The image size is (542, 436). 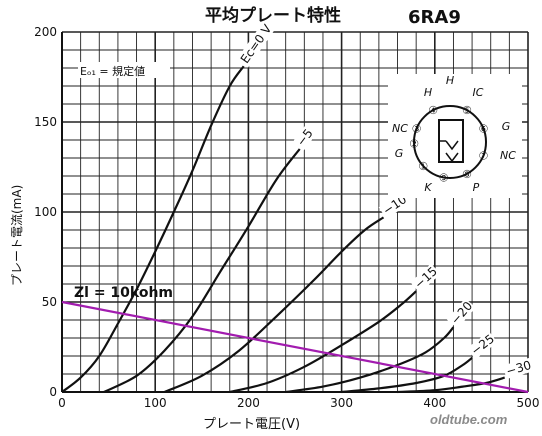 I want to click on pin-name-label: K, so click(x=428, y=187).